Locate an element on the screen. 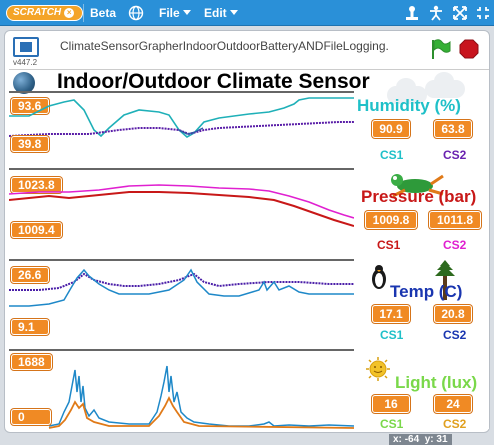  close-icon: × is located at coordinates (69, 13).